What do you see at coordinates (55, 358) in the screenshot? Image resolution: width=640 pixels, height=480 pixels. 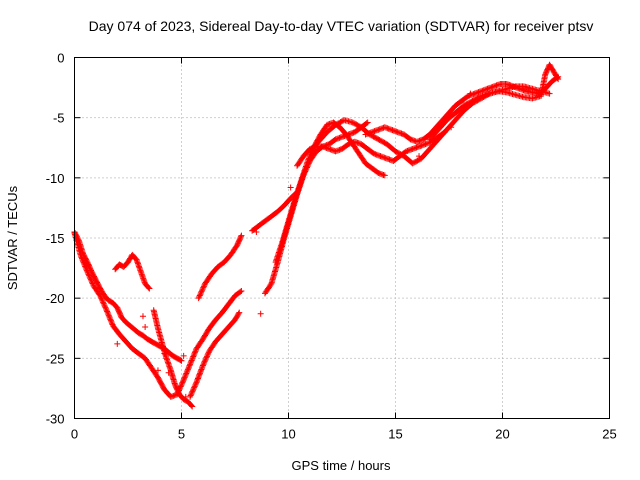 I see `y-tick-label: -25` at bounding box center [55, 358].